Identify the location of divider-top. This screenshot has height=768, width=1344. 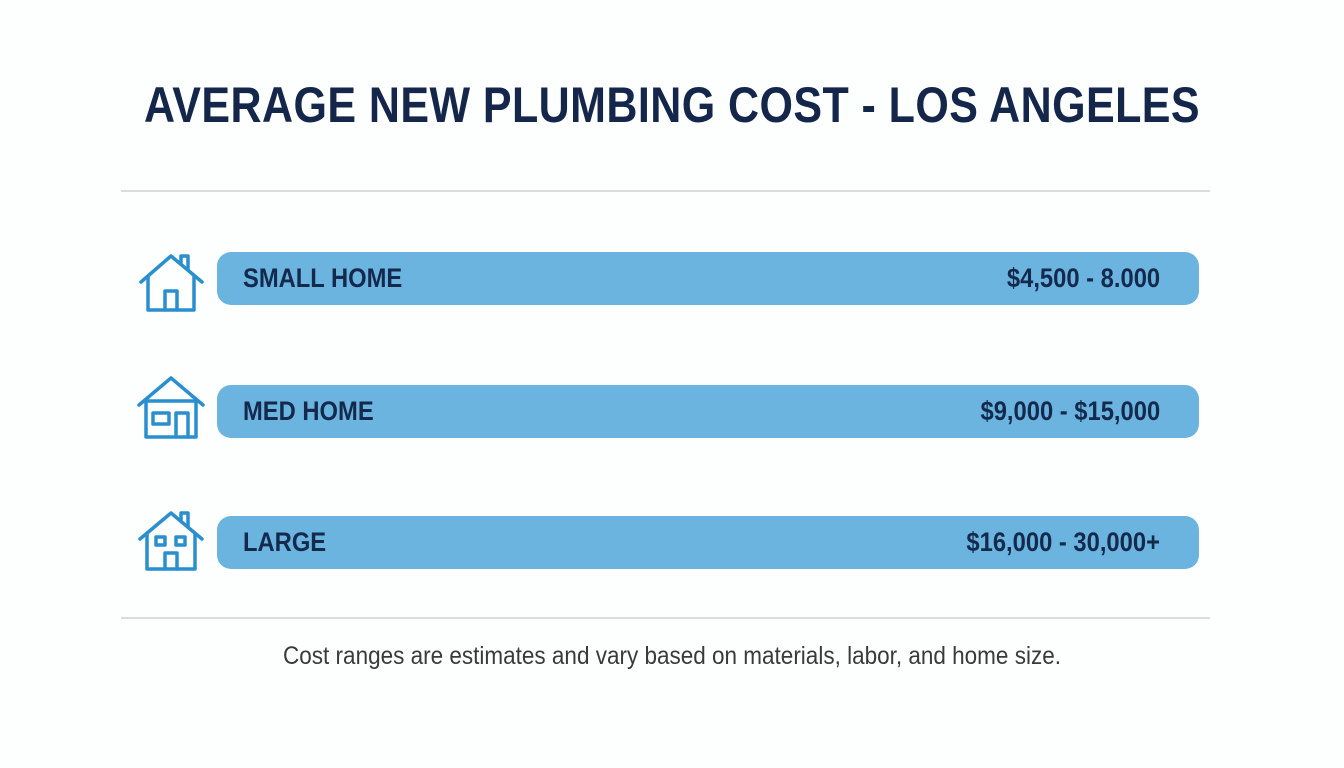
(665, 191).